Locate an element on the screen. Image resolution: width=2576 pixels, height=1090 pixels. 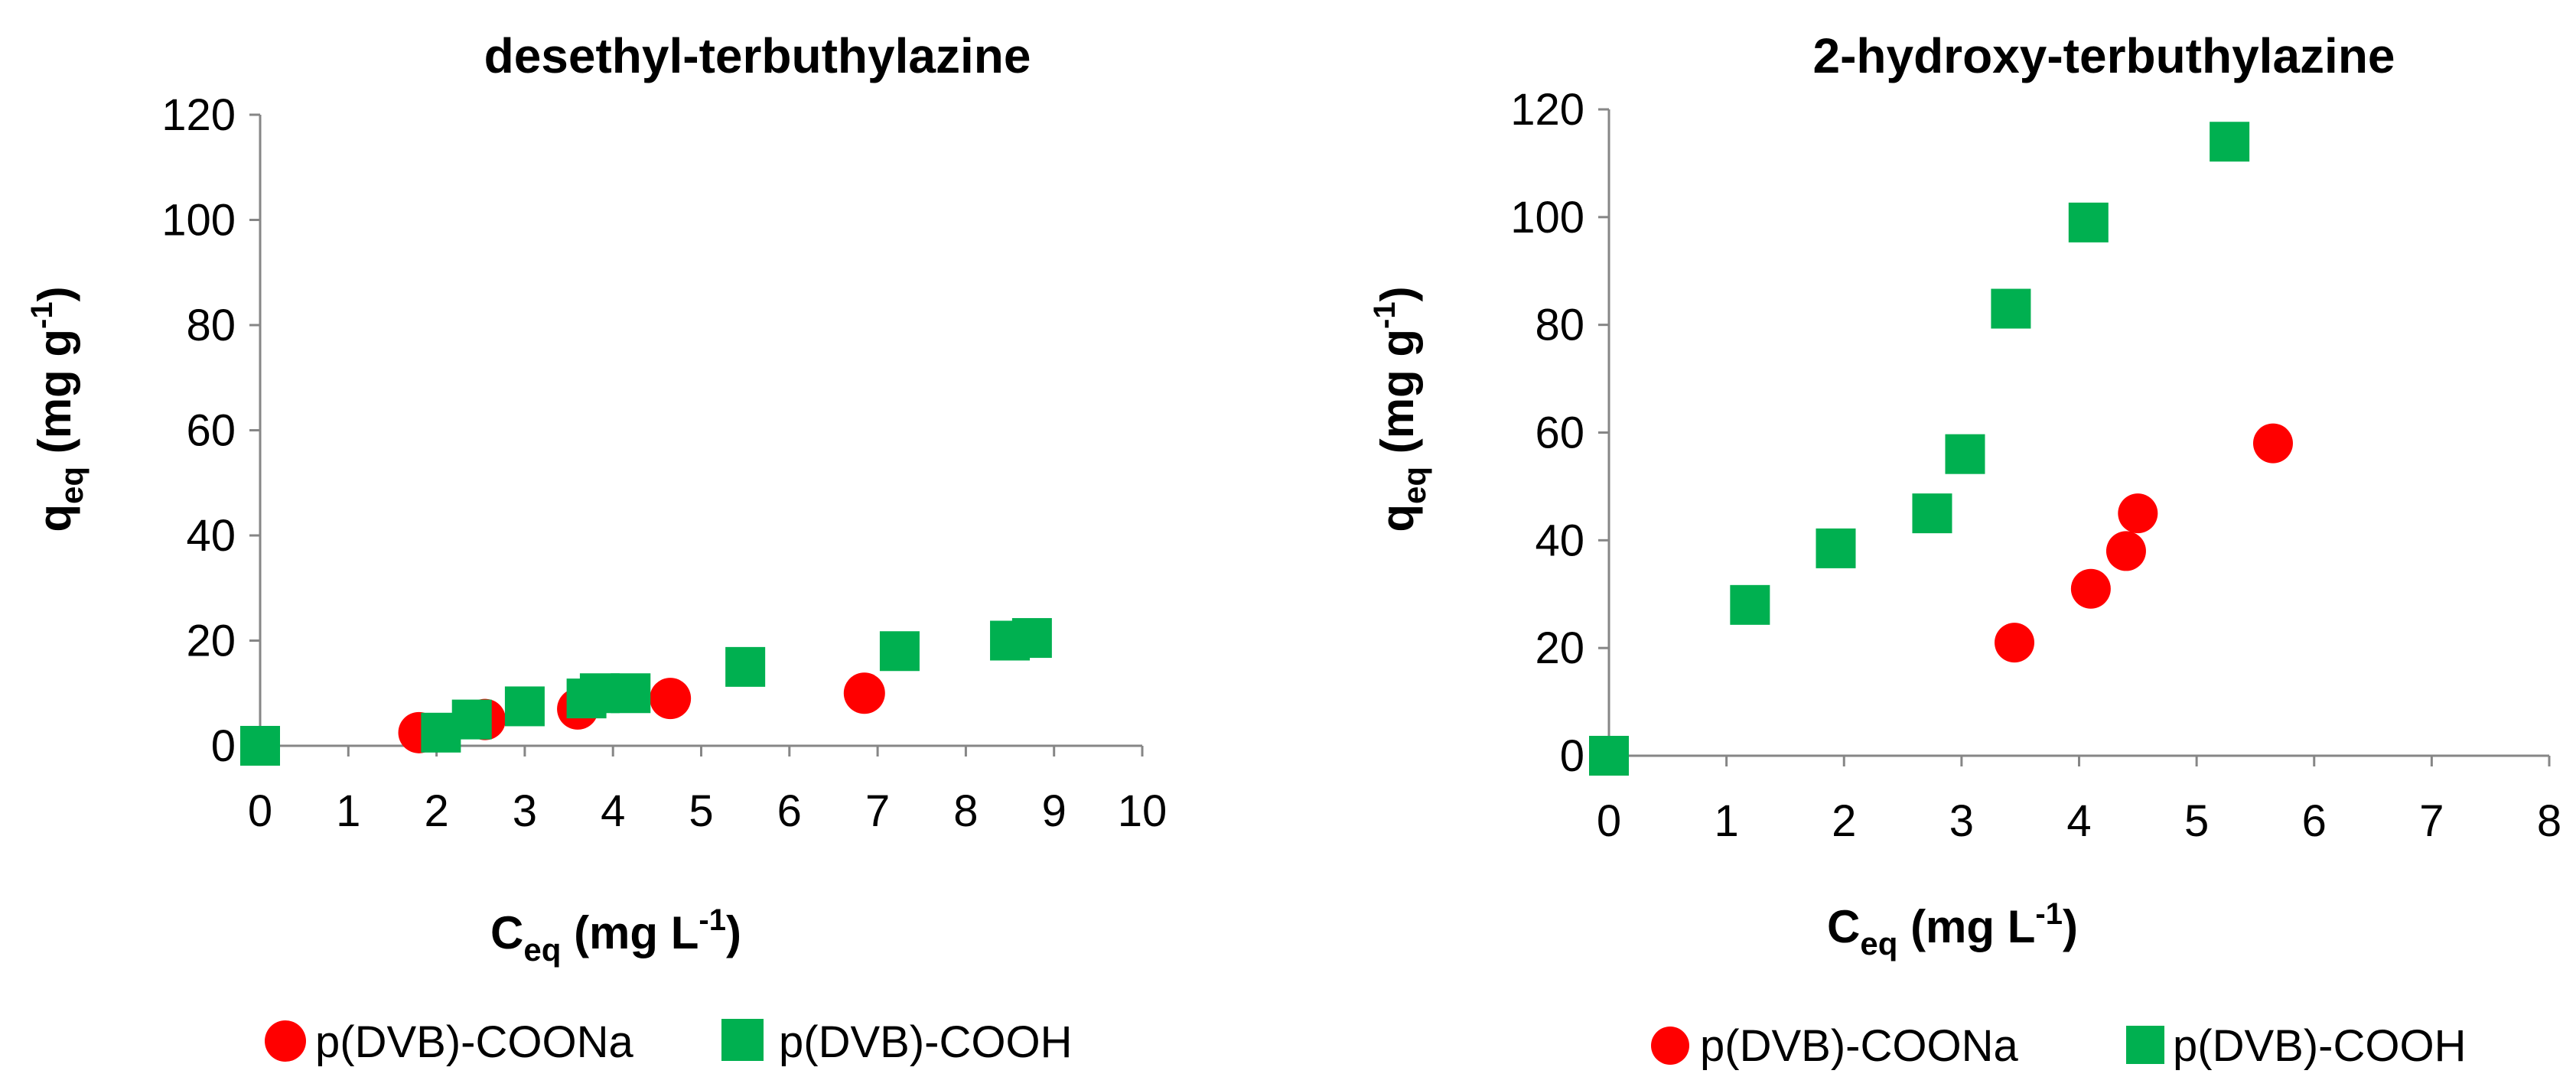
chart-title: desethyl-terbuthylazine is located at coordinates (758, 56).